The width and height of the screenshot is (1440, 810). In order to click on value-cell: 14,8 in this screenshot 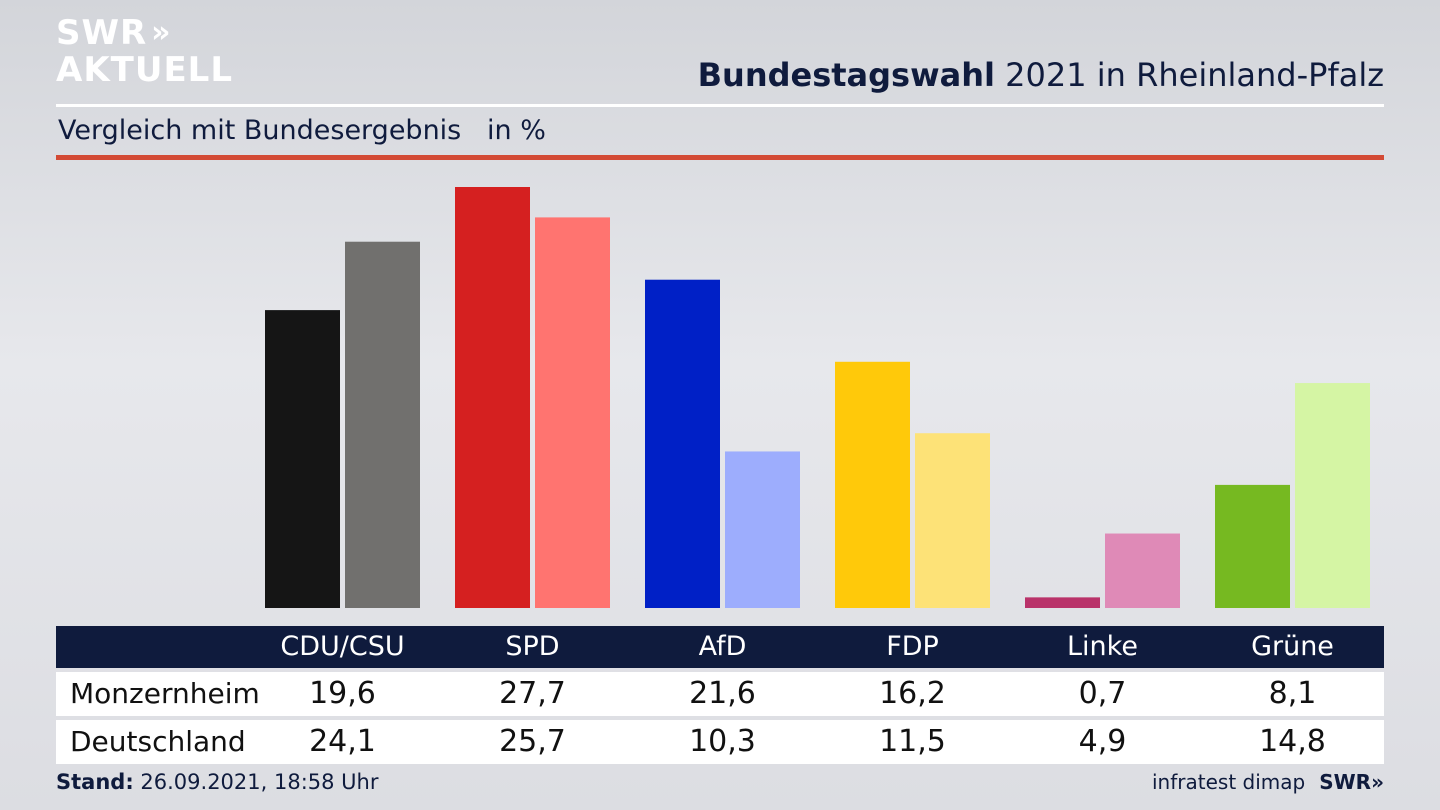, I will do `click(1292, 741)`.